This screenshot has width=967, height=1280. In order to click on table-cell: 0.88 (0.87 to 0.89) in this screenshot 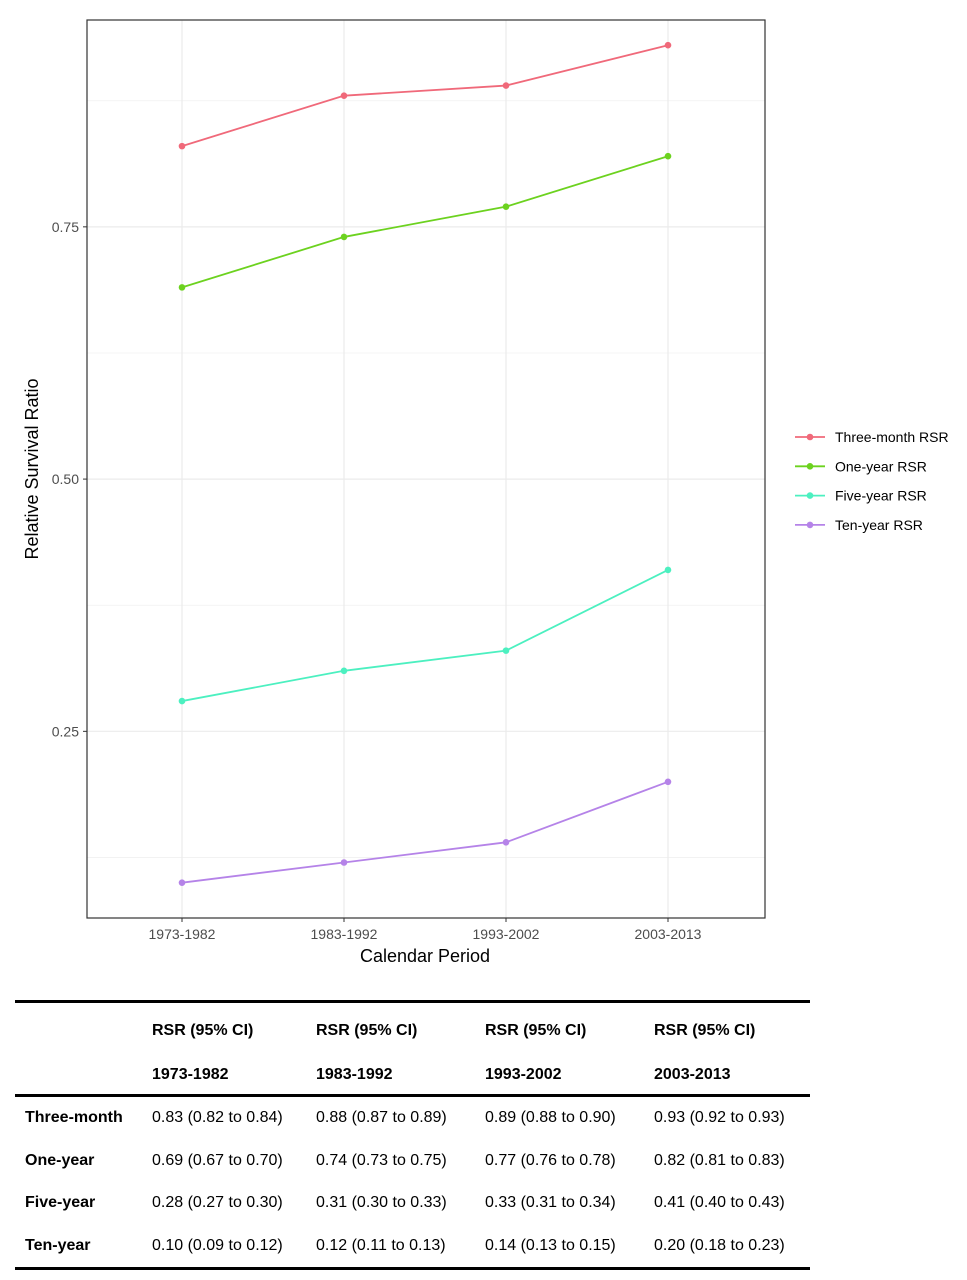, I will do `click(381, 1118)`.